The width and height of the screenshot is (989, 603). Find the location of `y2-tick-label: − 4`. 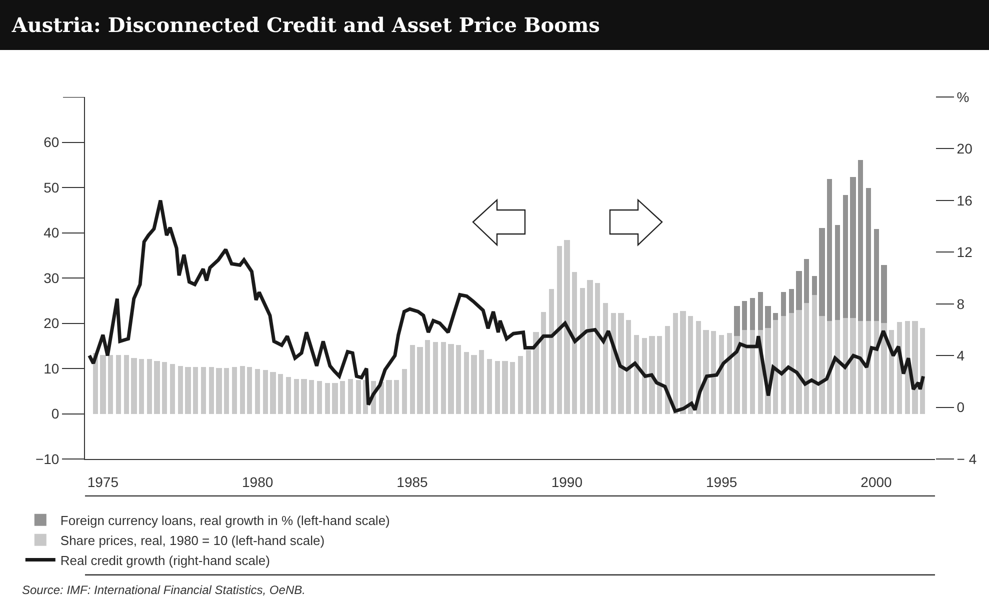

y2-tick-label: − 4 is located at coordinates (966, 458).